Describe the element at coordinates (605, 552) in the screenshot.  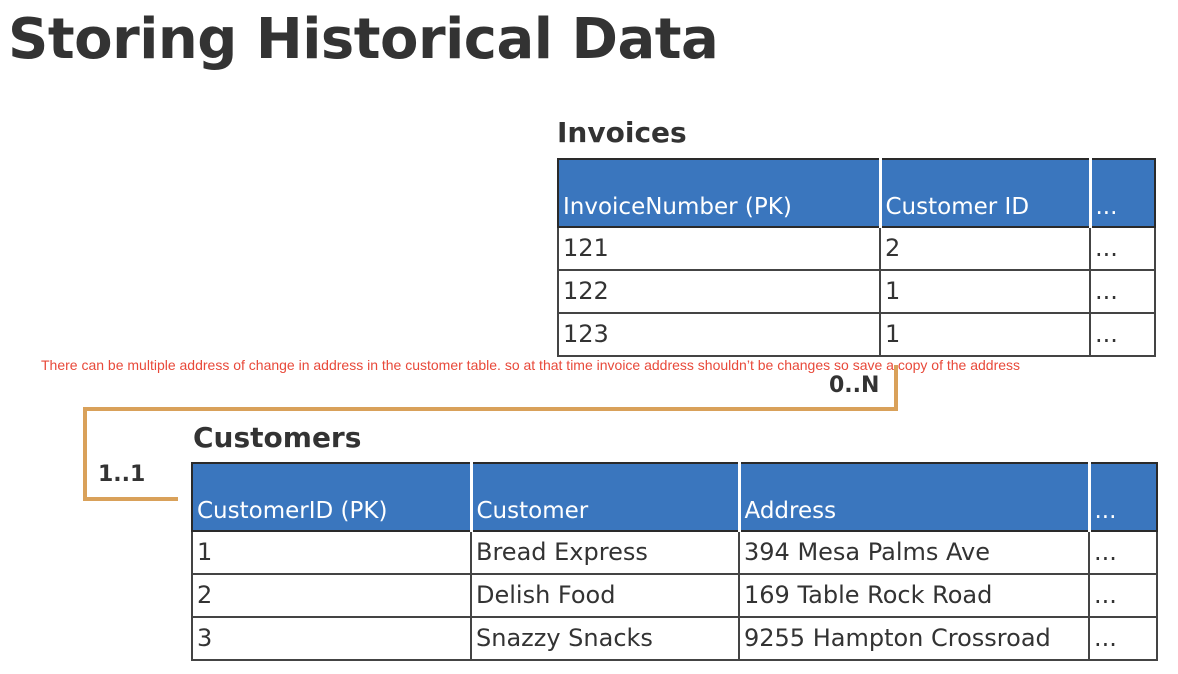
I see `customer-name-cell: Bread Express` at that location.